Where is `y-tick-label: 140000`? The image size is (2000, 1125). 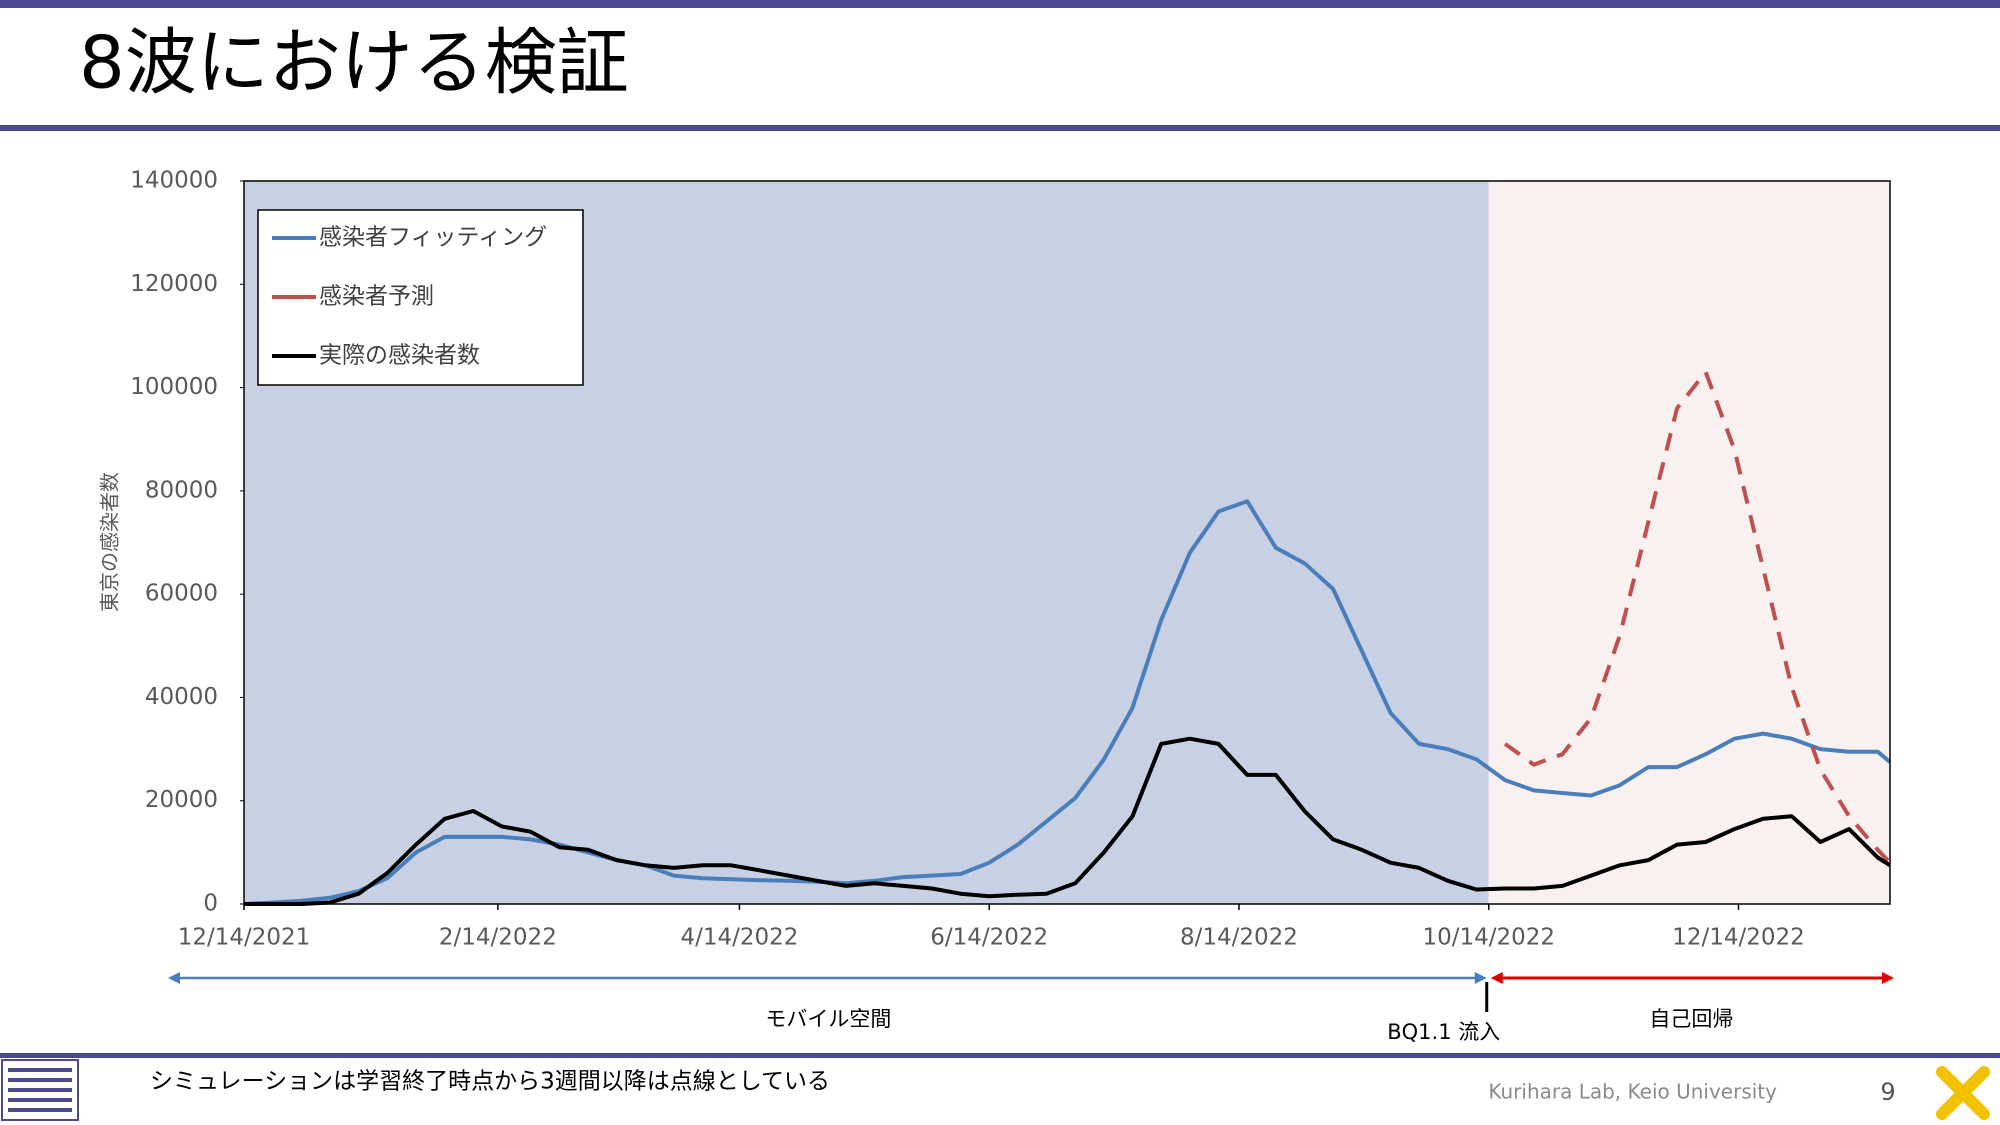 y-tick-label: 140000 is located at coordinates (174, 181).